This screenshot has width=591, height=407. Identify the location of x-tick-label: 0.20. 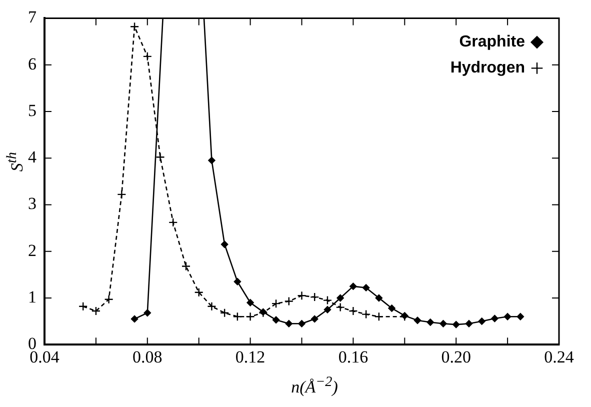
(456, 356).